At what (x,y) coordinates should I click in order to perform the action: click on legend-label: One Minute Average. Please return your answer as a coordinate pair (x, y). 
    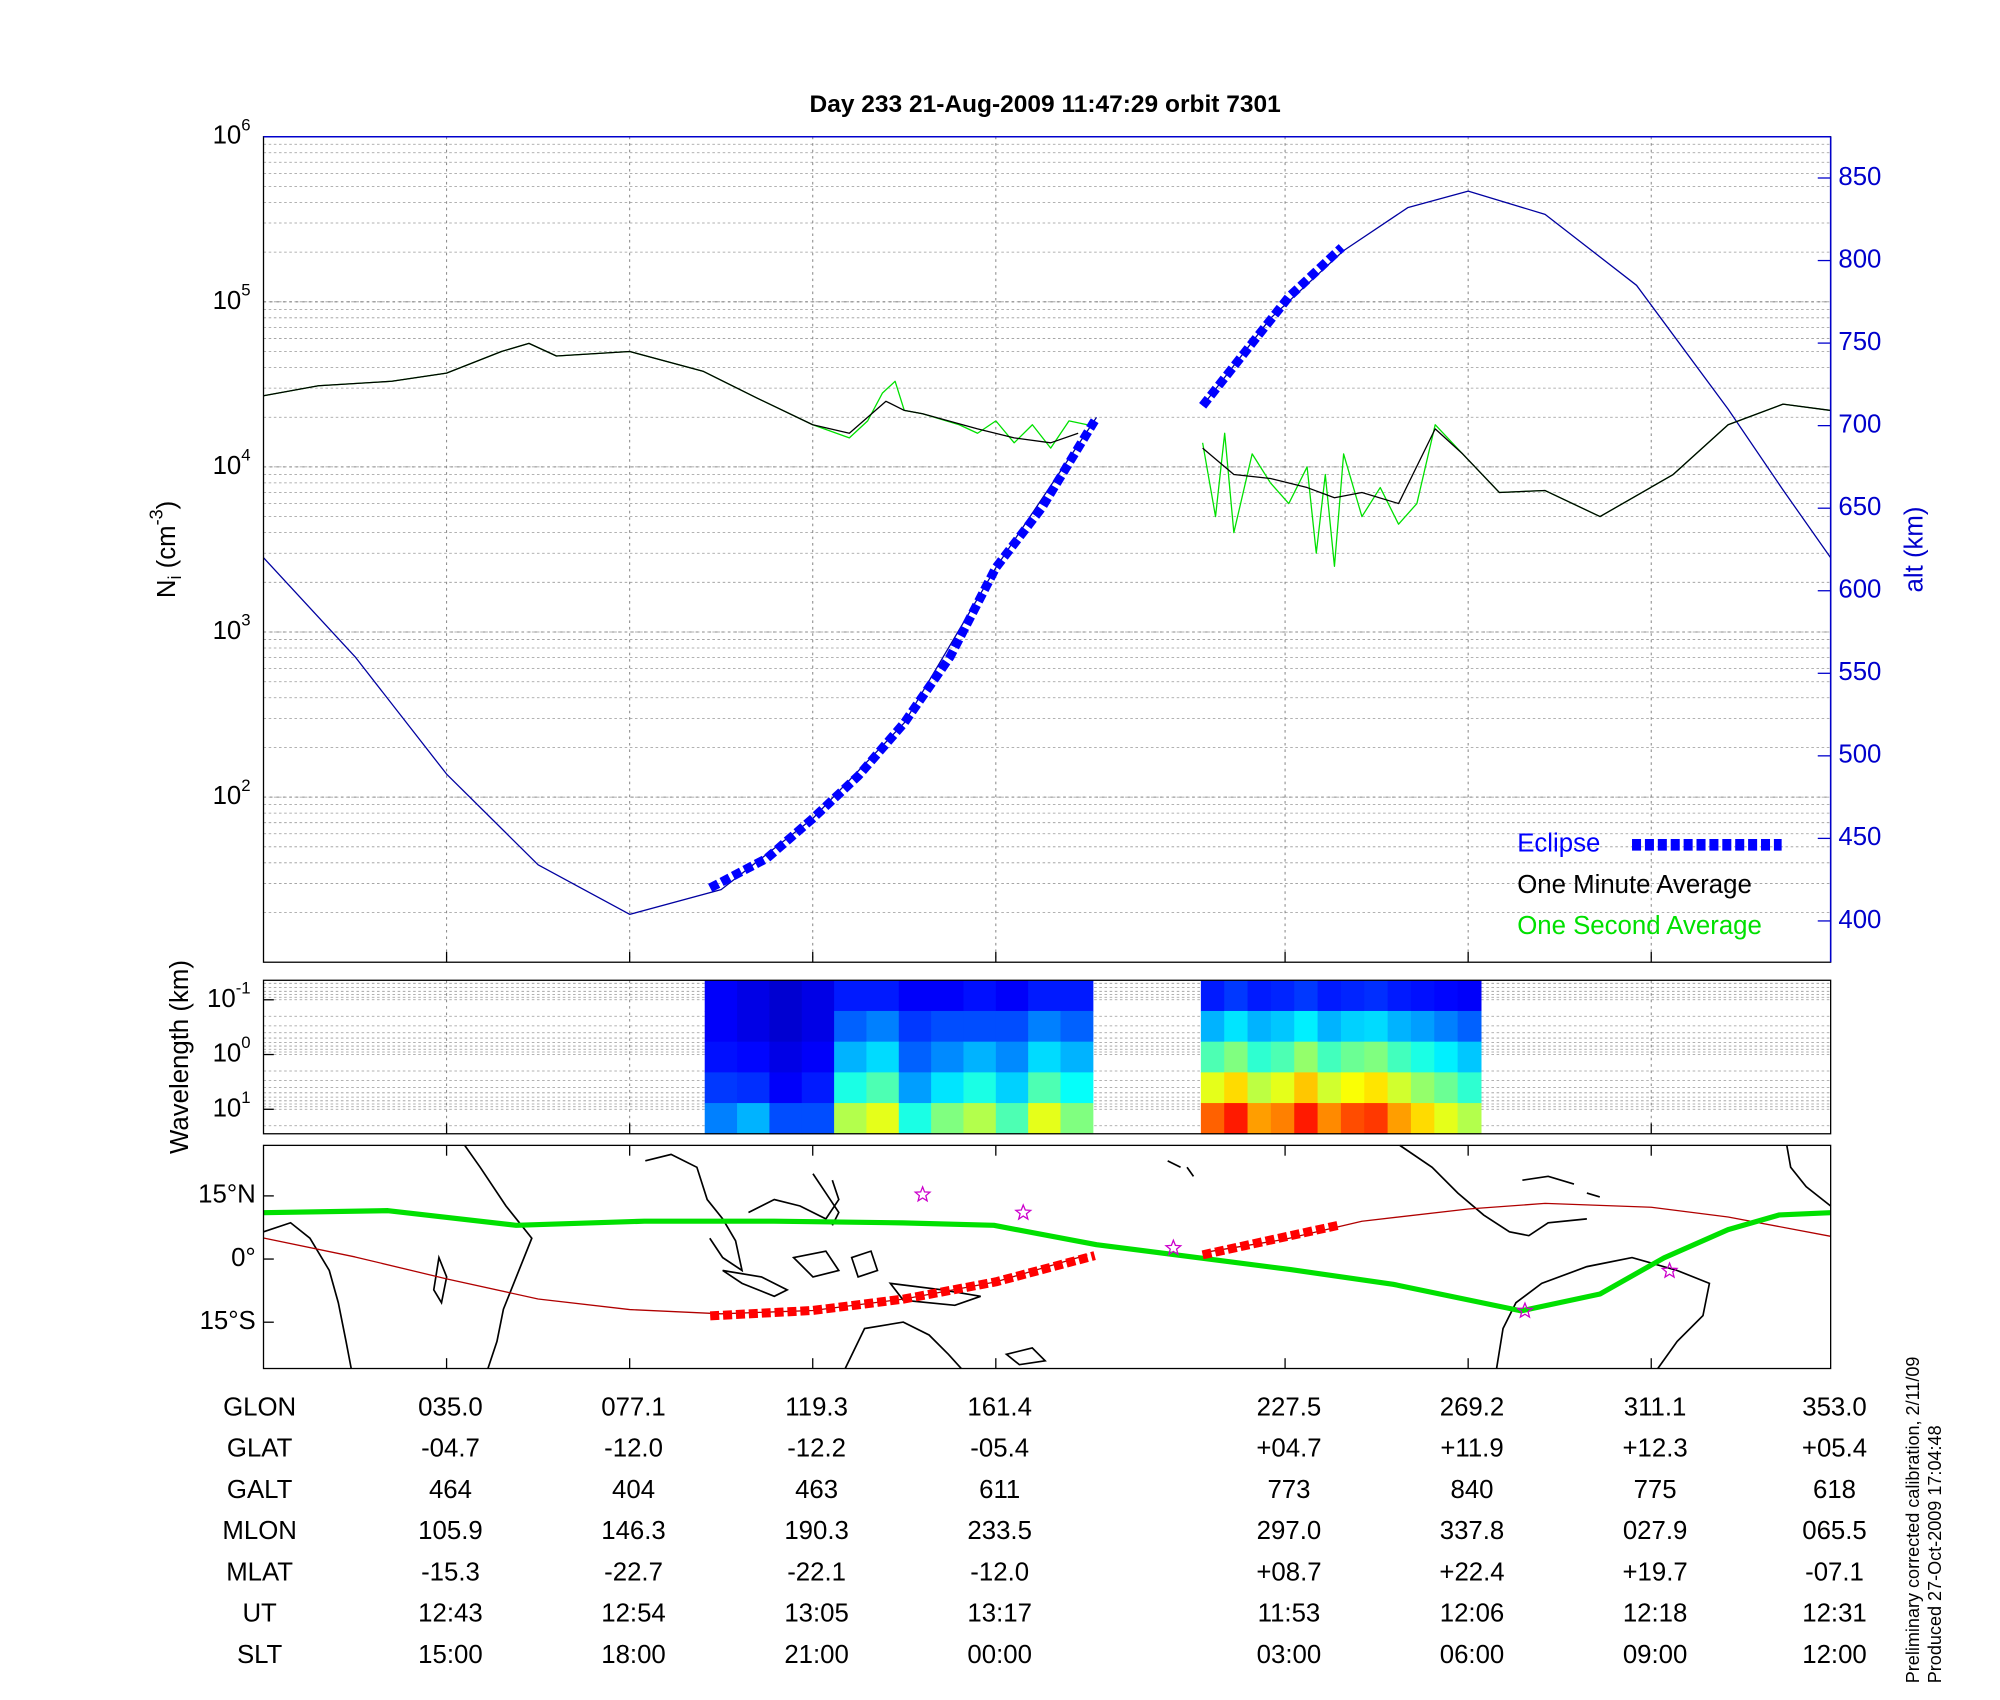
    Looking at the image, I should click on (1634, 885).